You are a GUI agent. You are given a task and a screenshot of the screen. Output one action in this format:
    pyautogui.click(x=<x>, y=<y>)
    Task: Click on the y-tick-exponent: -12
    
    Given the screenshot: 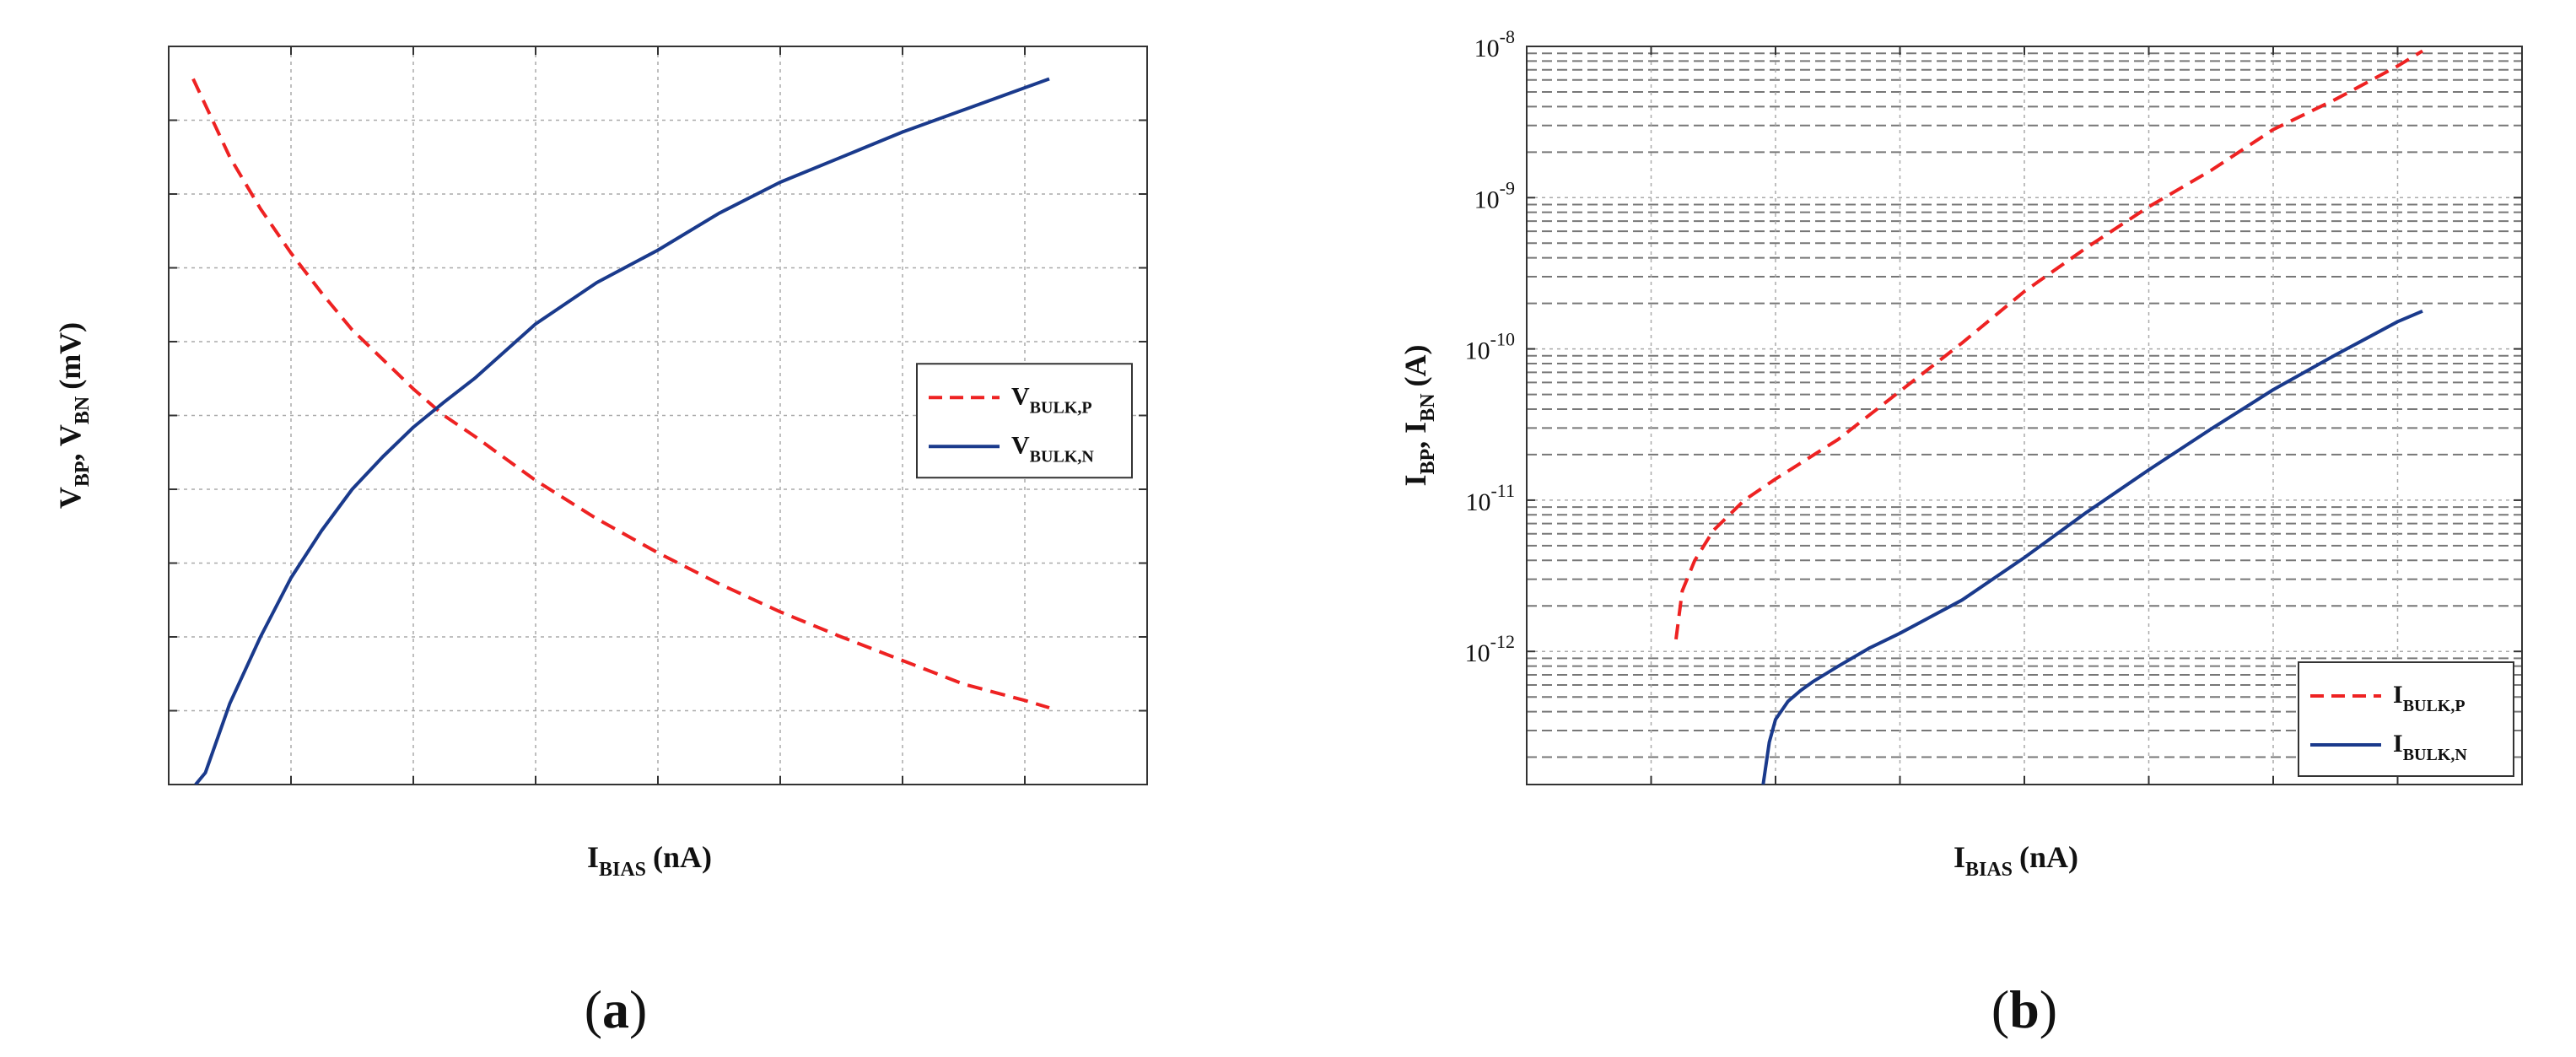 What is the action you would take?
    pyautogui.click(x=1502, y=642)
    